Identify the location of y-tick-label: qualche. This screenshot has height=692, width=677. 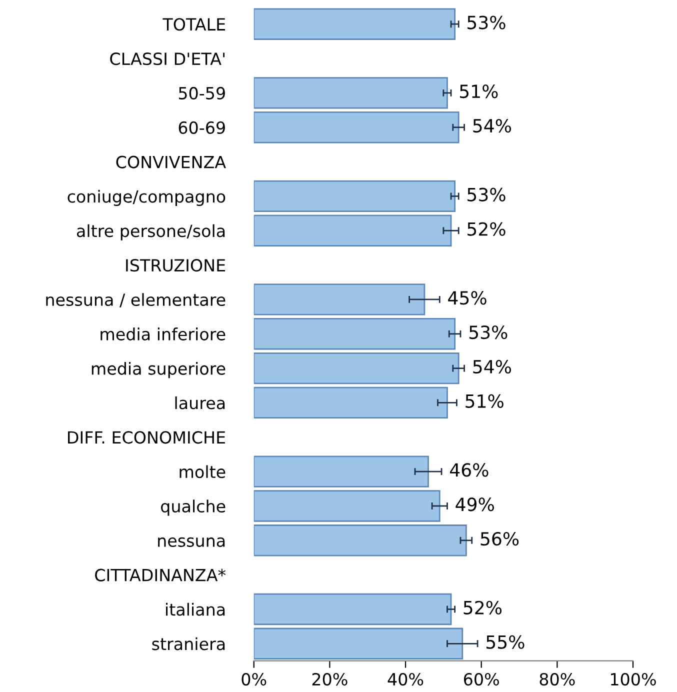
(193, 508).